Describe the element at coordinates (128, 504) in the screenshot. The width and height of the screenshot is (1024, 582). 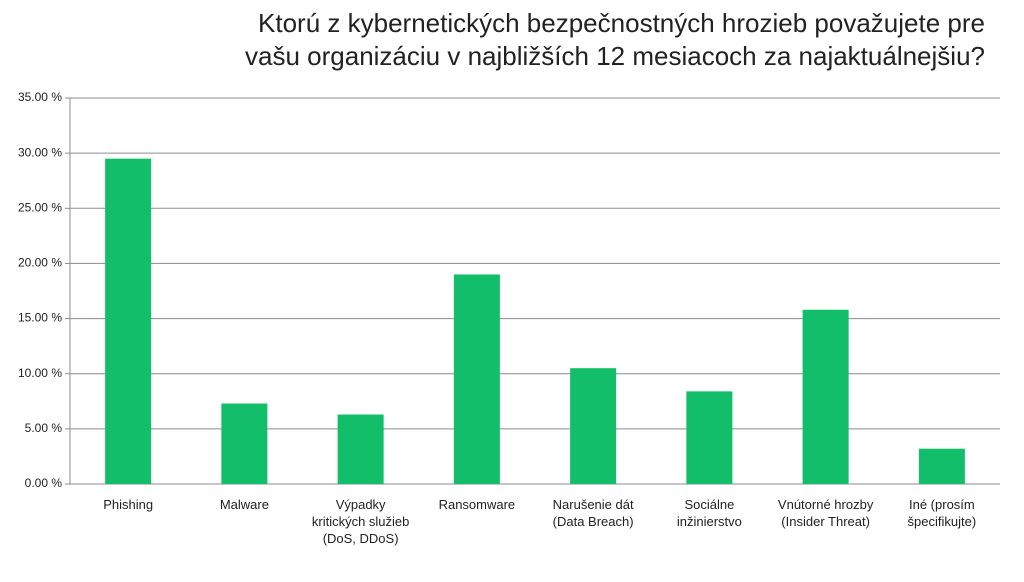
I see `x-tick-label: Phishing` at that location.